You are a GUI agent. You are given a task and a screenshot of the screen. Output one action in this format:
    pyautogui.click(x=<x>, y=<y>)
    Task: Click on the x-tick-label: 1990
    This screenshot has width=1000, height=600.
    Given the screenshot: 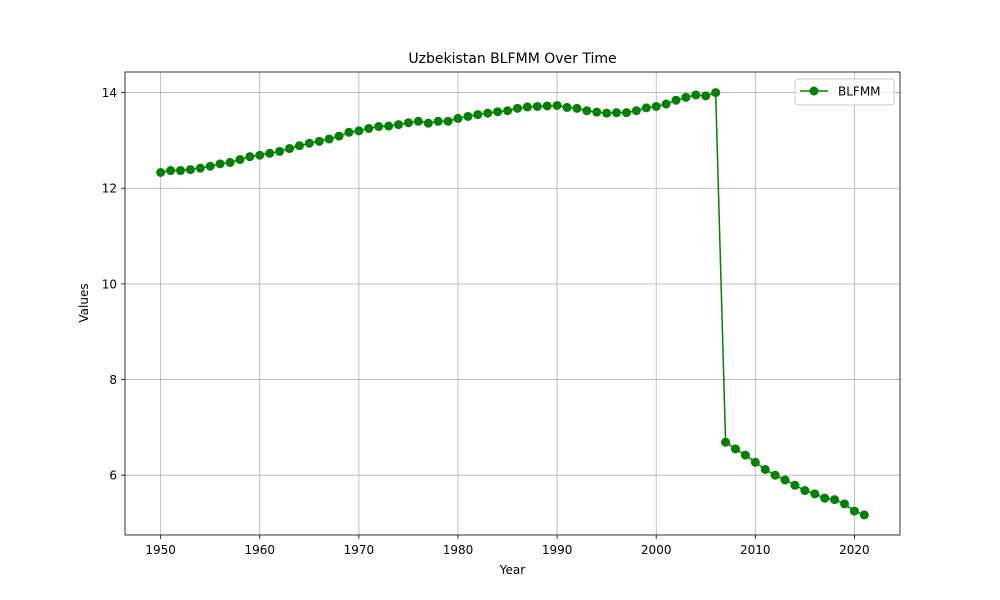 What is the action you would take?
    pyautogui.click(x=557, y=550)
    